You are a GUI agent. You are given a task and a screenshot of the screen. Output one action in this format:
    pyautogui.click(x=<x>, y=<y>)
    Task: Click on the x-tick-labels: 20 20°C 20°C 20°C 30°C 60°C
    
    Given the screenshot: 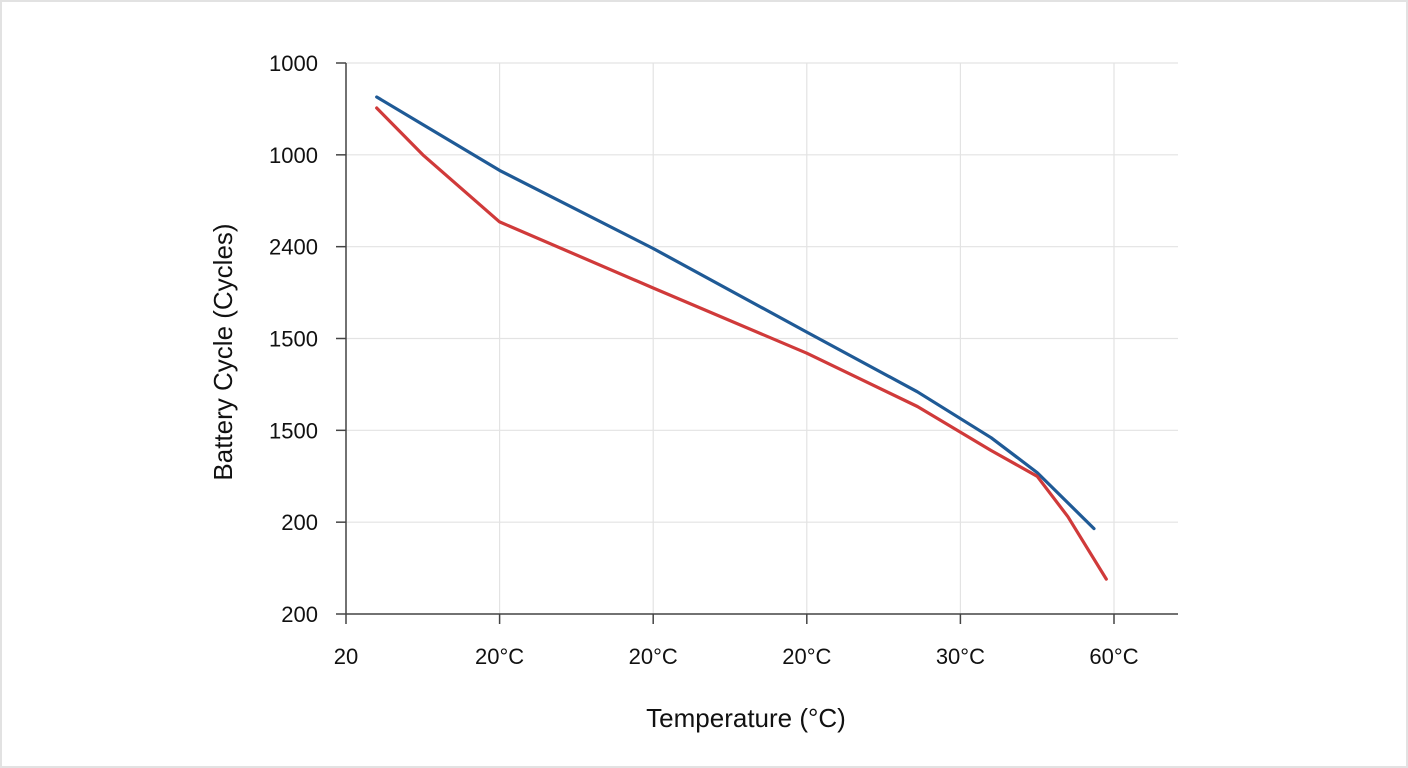 What is the action you would take?
    pyautogui.click(x=736, y=656)
    